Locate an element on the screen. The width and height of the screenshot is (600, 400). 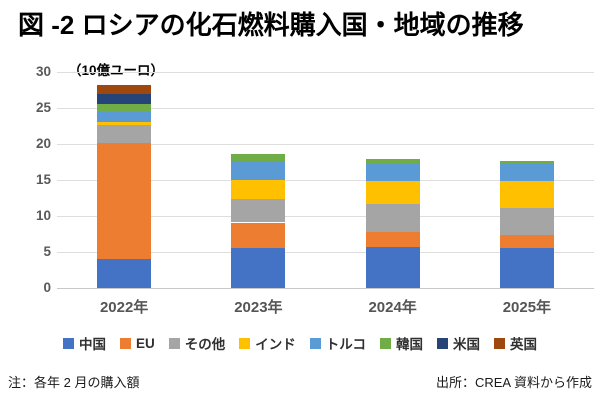
legend-item-中国: 中国 is located at coordinates (84, 343).